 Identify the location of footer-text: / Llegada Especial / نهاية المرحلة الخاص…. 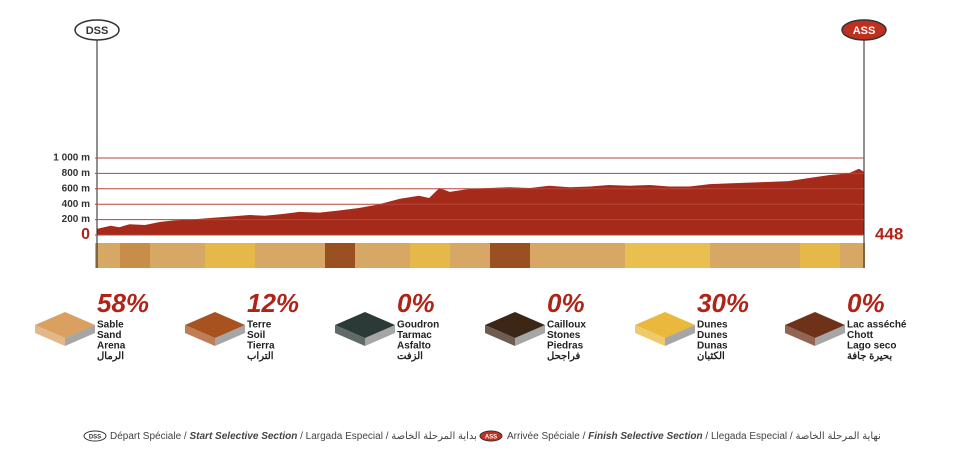
(792, 436).